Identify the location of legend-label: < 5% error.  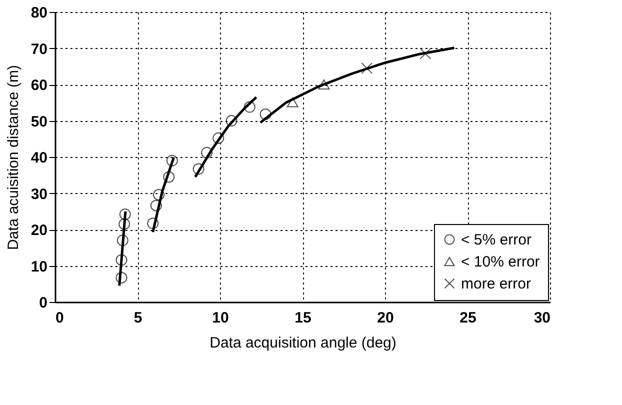
(496, 240).